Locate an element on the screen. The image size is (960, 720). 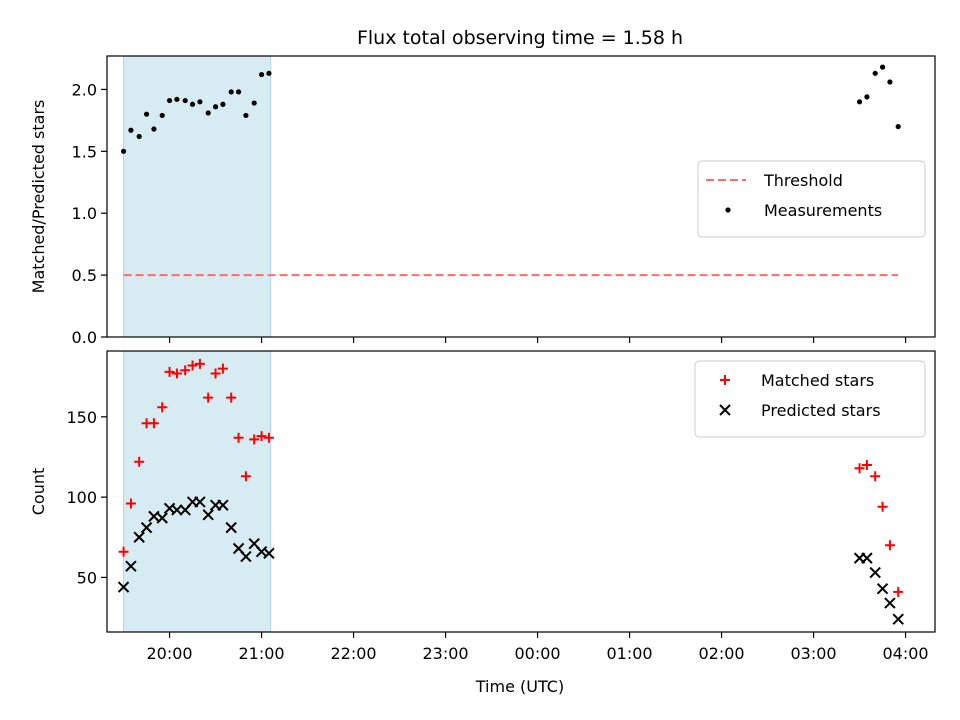
x-tick-label: 20:00 is located at coordinates (170, 653).